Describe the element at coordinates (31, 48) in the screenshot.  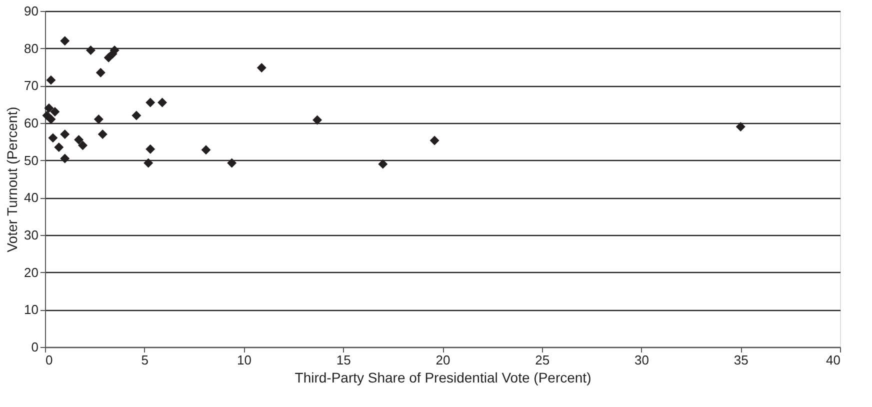
I see `y-tick-label: 80` at that location.